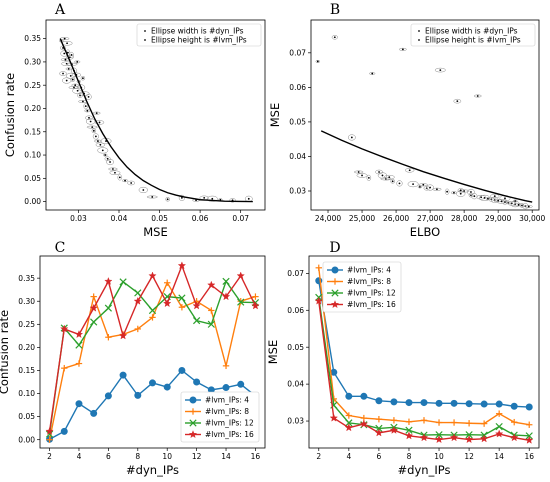  I want to click on panel-c-legend-label: #lvm_IPs: 16, so click(229, 434).